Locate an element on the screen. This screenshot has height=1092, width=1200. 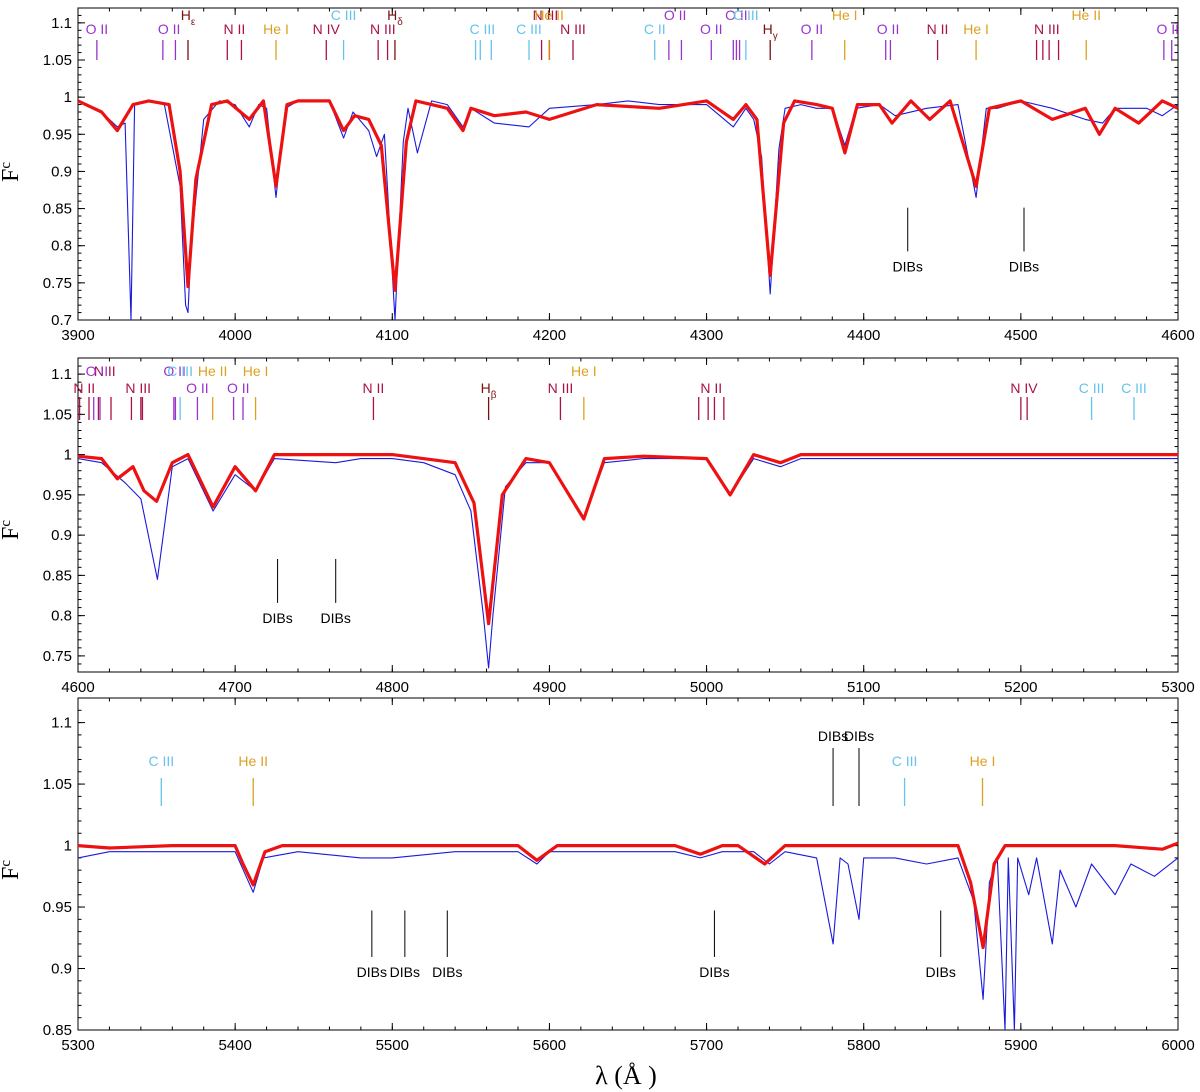
x-tick-label: 4200 is located at coordinates (549, 335).